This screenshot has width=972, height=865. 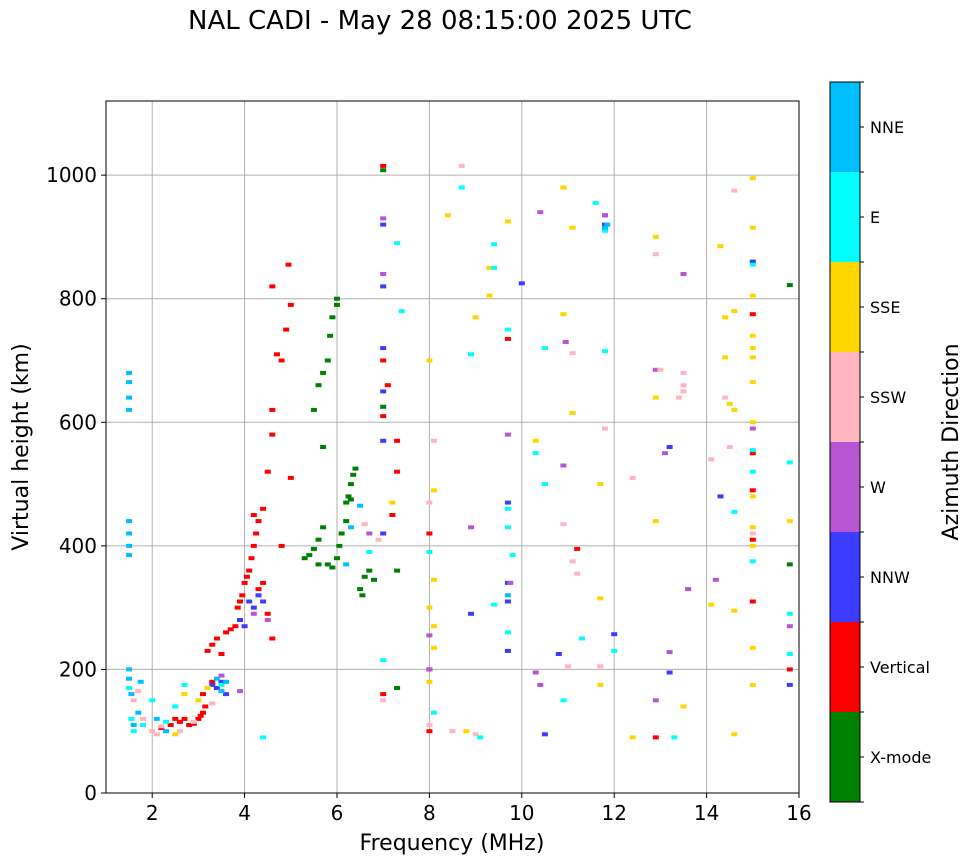 What do you see at coordinates (880, 442) in the screenshot?
I see `colorbar: X-mode Vertical NNW W SSW SSE E NNE` at bounding box center [880, 442].